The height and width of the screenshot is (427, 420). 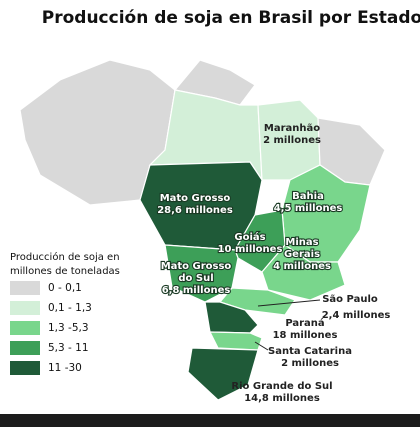 I want to click on state-value: 6,8 millones, so click(x=196, y=290).